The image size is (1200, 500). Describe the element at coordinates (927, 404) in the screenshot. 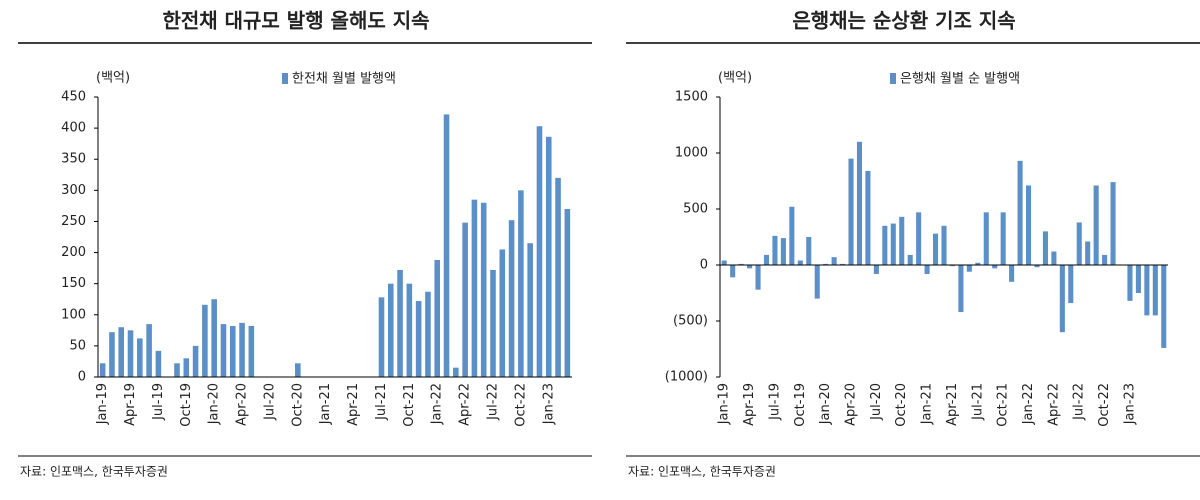

I see `x-tick-label: Jan-21` at that location.